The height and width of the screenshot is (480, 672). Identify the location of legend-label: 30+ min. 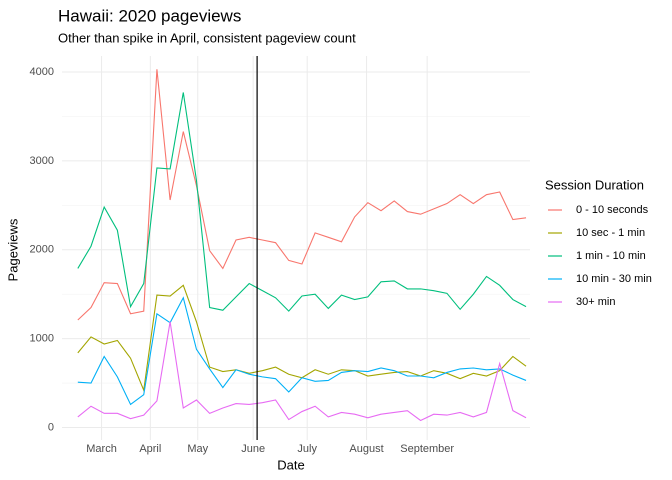
(595, 302).